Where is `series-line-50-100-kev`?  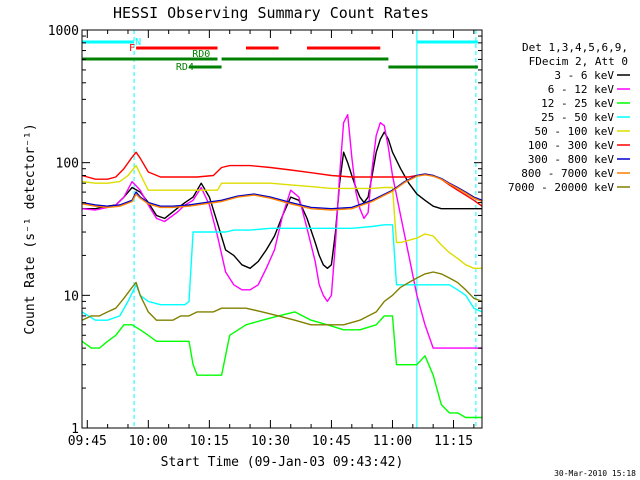
series-line-50-100-kev is located at coordinates (281, 216).